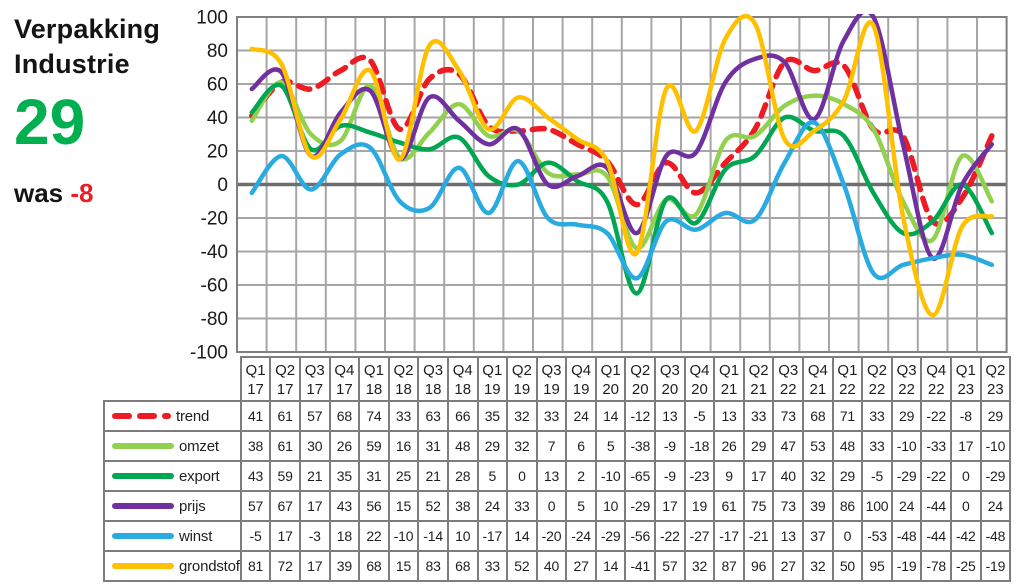  Describe the element at coordinates (640, 476) in the screenshot. I see `value-cell: -65` at that location.